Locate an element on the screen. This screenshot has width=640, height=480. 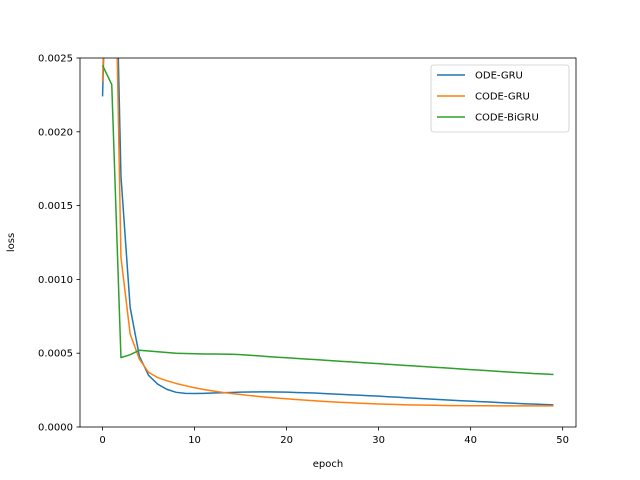
x-tick-label: 20 is located at coordinates (286, 440).